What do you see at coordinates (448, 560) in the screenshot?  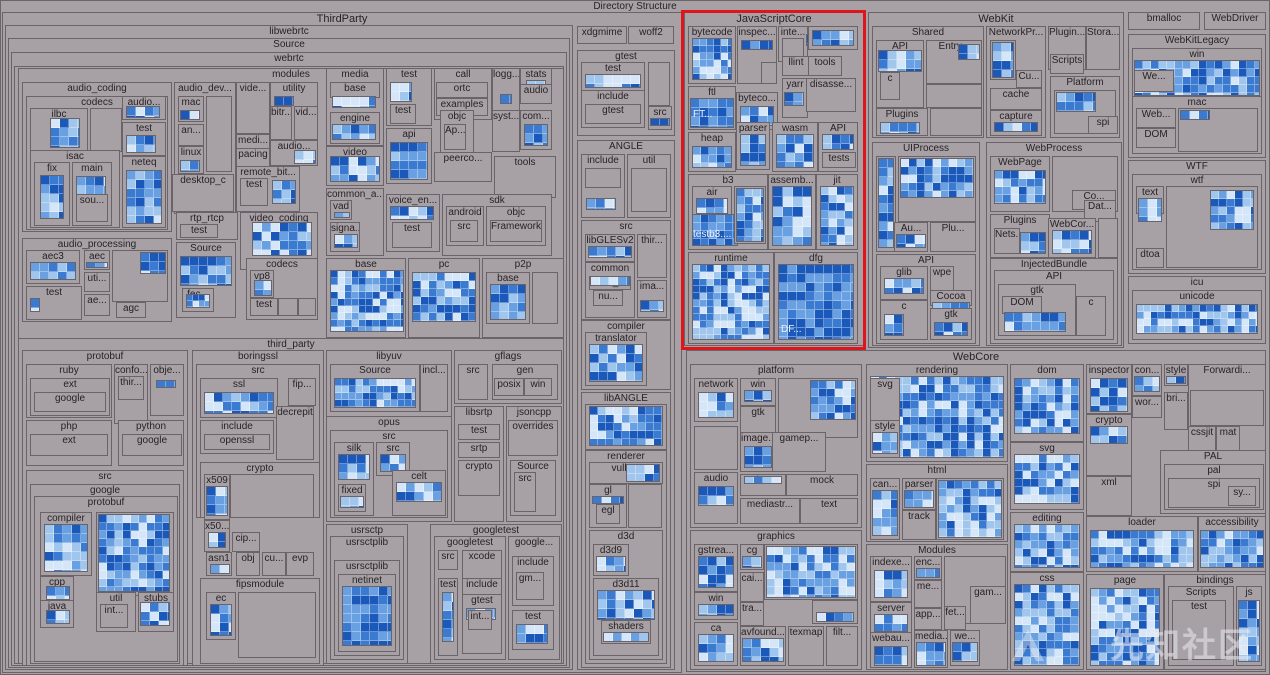 I see `dir-gt-src: src` at bounding box center [448, 560].